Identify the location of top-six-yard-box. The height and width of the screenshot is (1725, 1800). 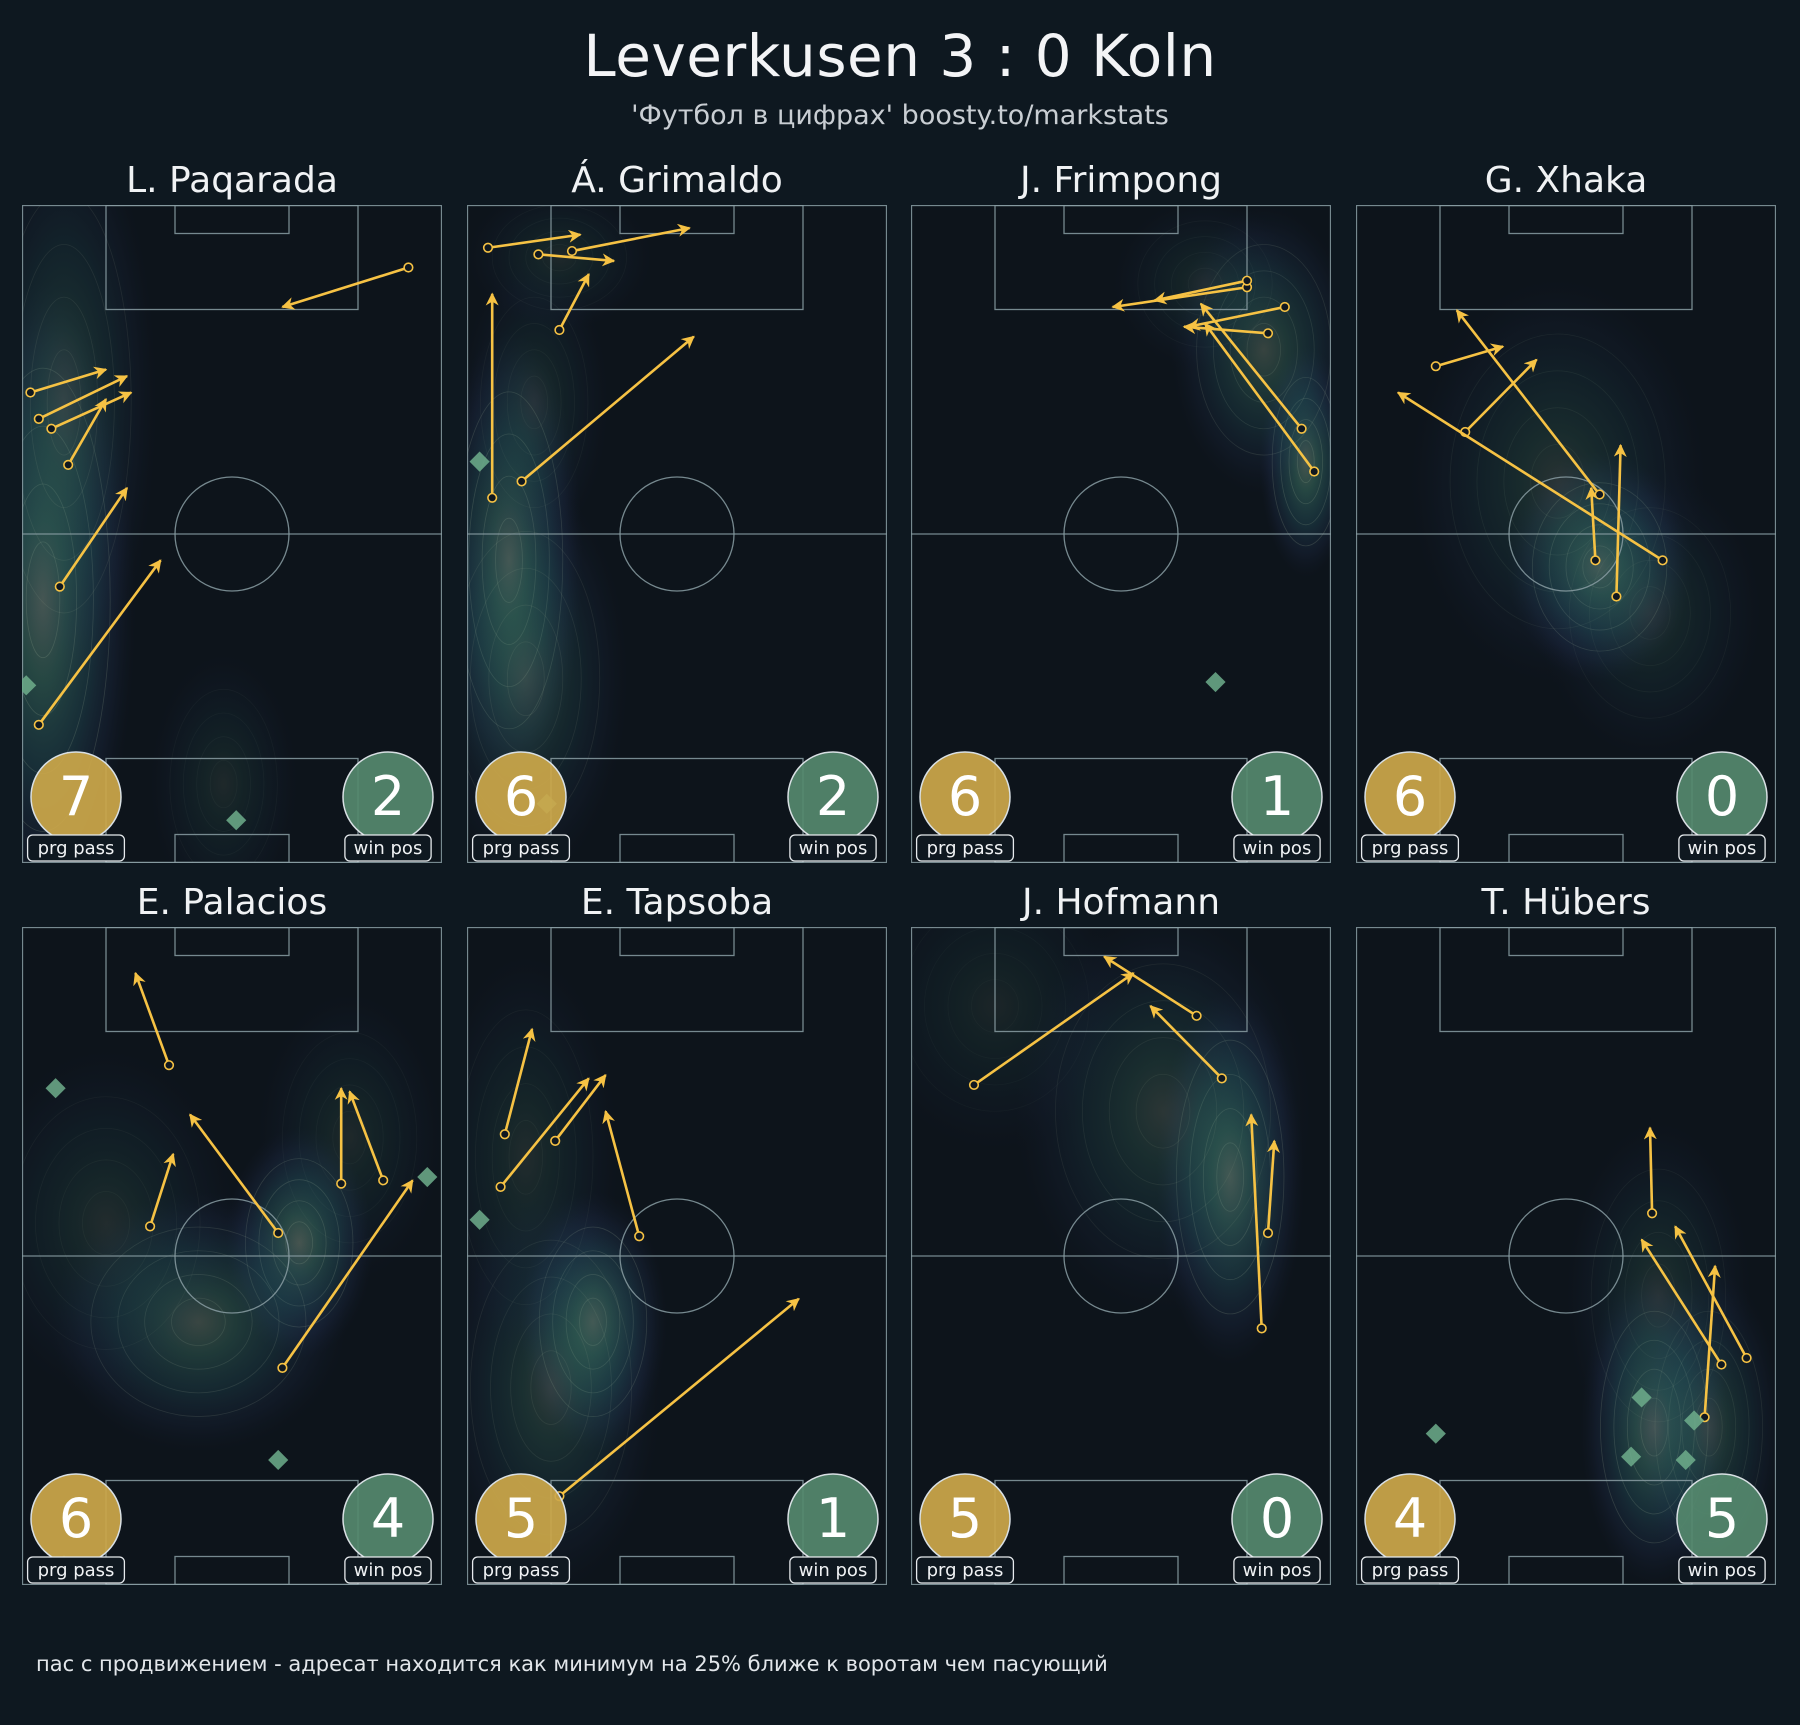
(1566, 942).